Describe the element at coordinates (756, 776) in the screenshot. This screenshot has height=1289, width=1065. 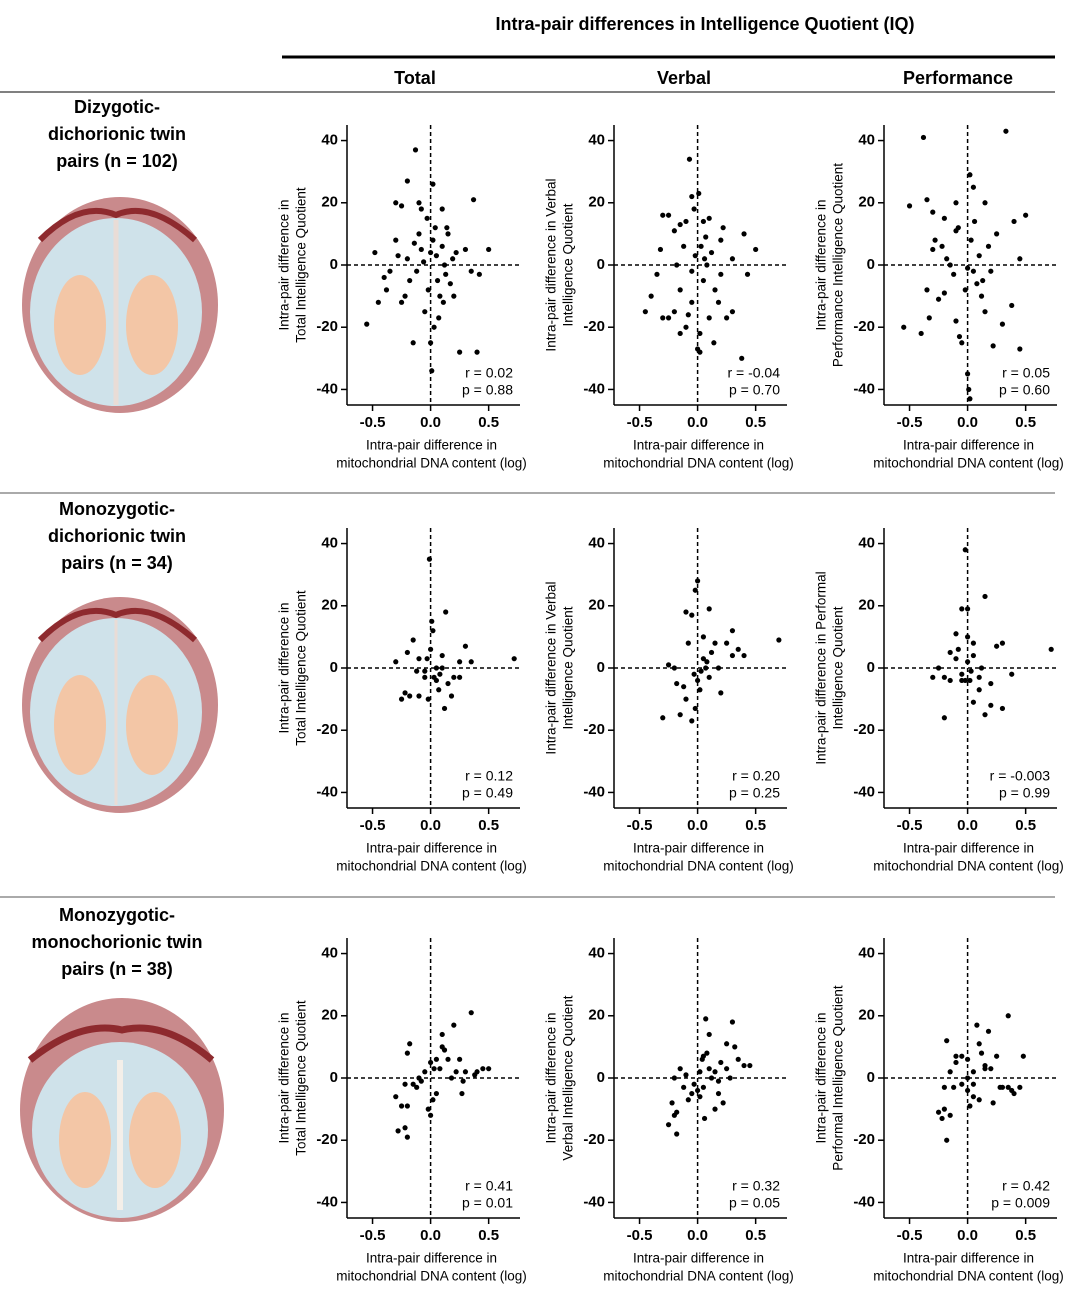
I see `annotation: r = 0.20` at that location.